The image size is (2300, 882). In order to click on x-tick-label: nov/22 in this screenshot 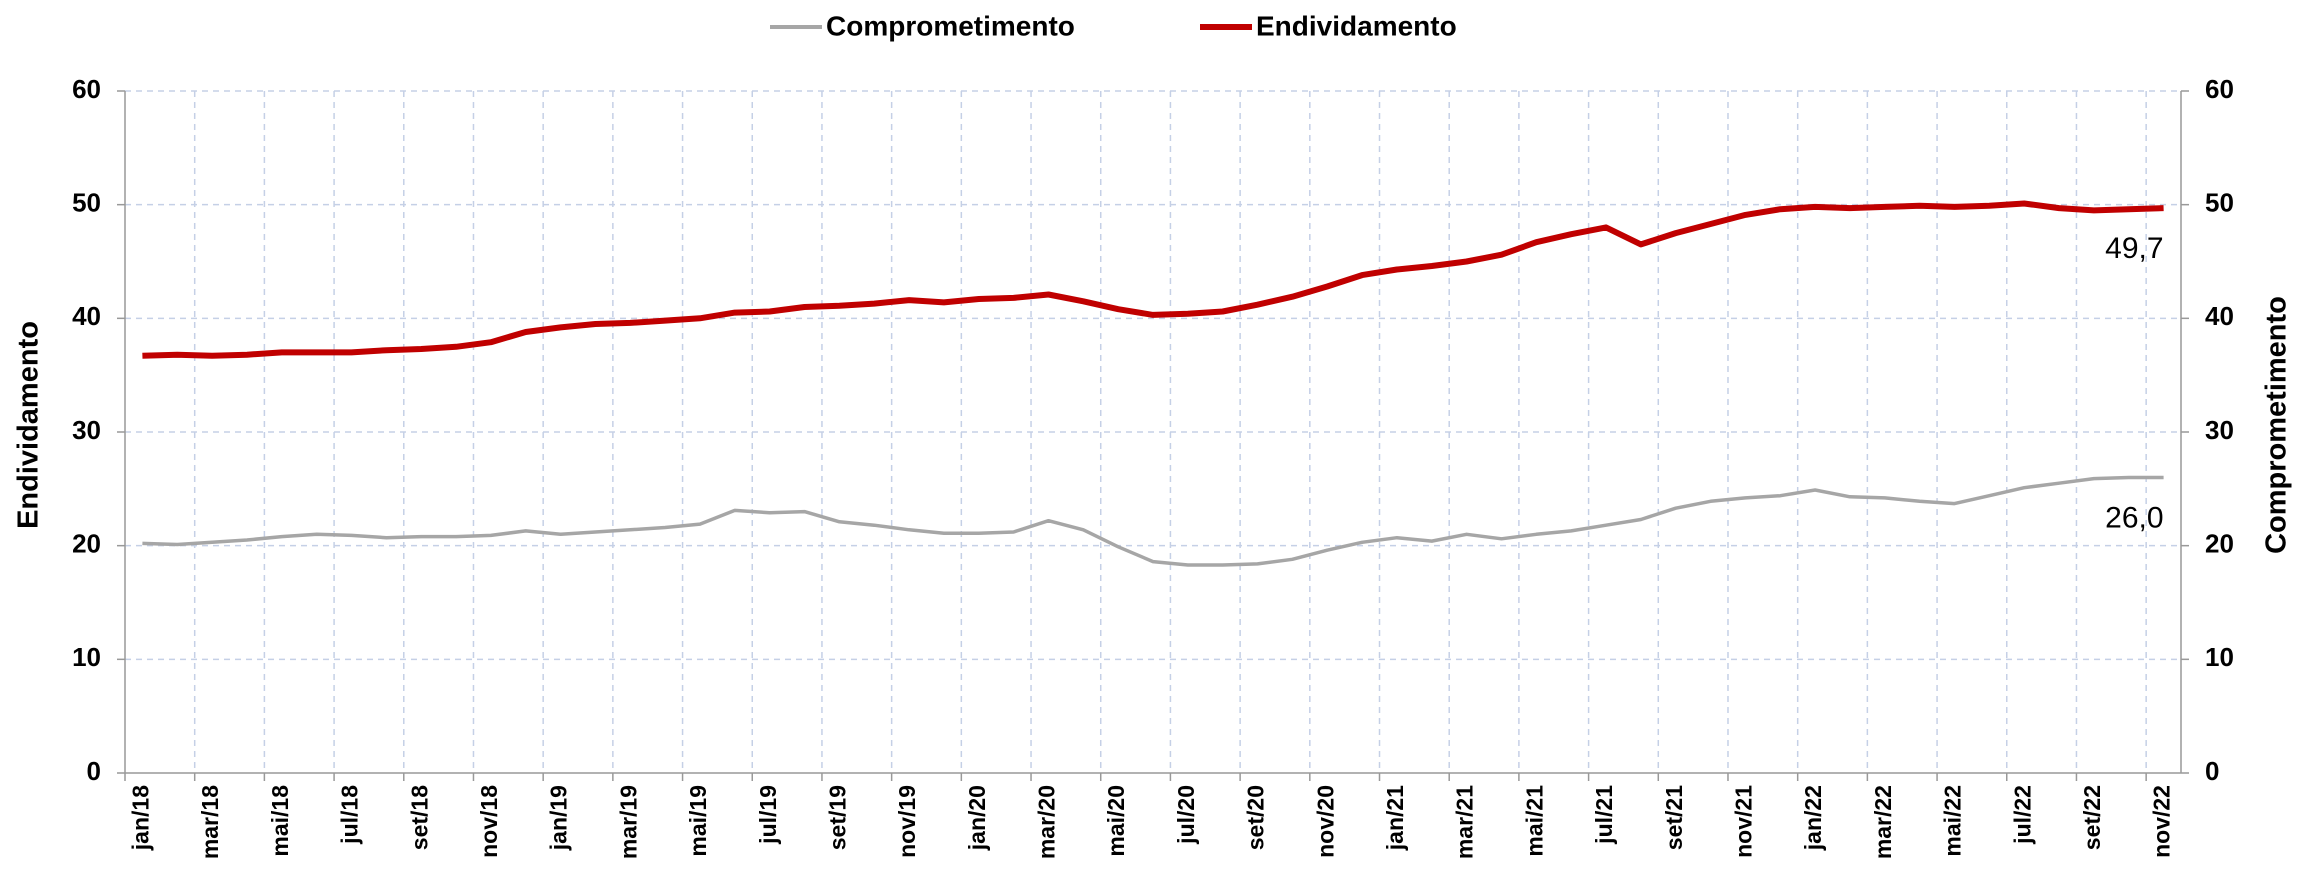, I will do `click(2162, 821)`.